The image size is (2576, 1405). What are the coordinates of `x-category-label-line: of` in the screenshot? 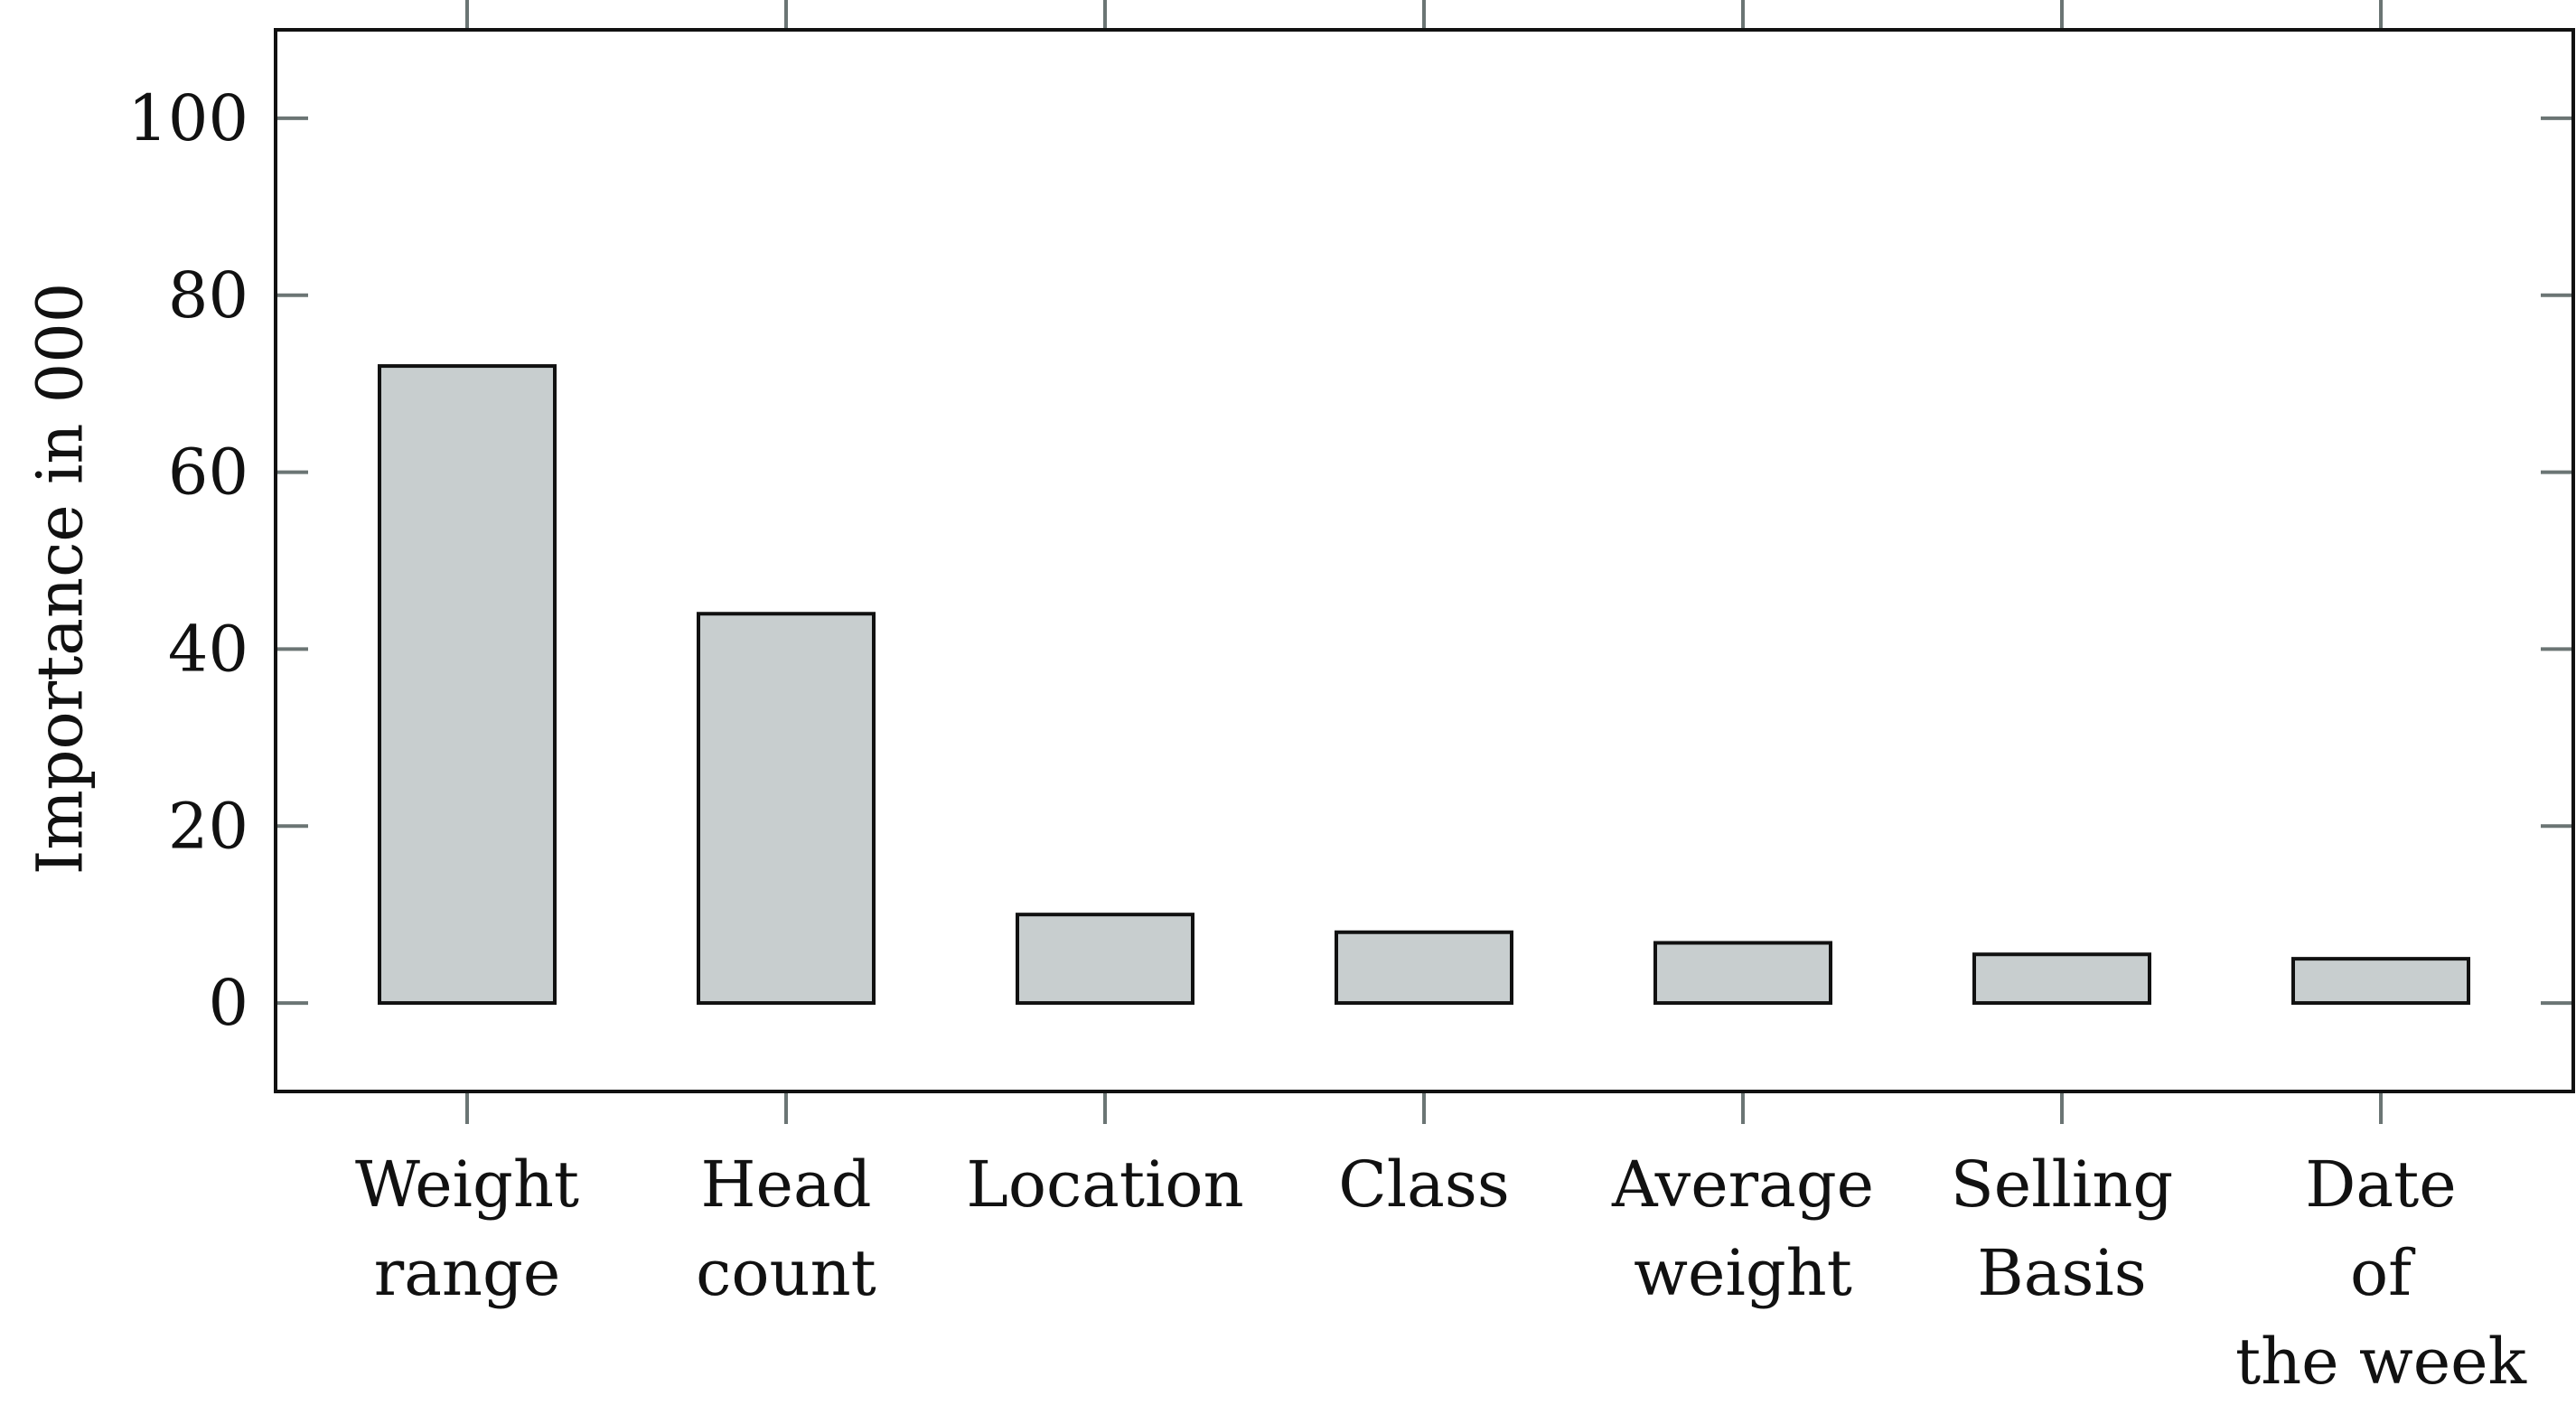 It's located at (2383, 1273).